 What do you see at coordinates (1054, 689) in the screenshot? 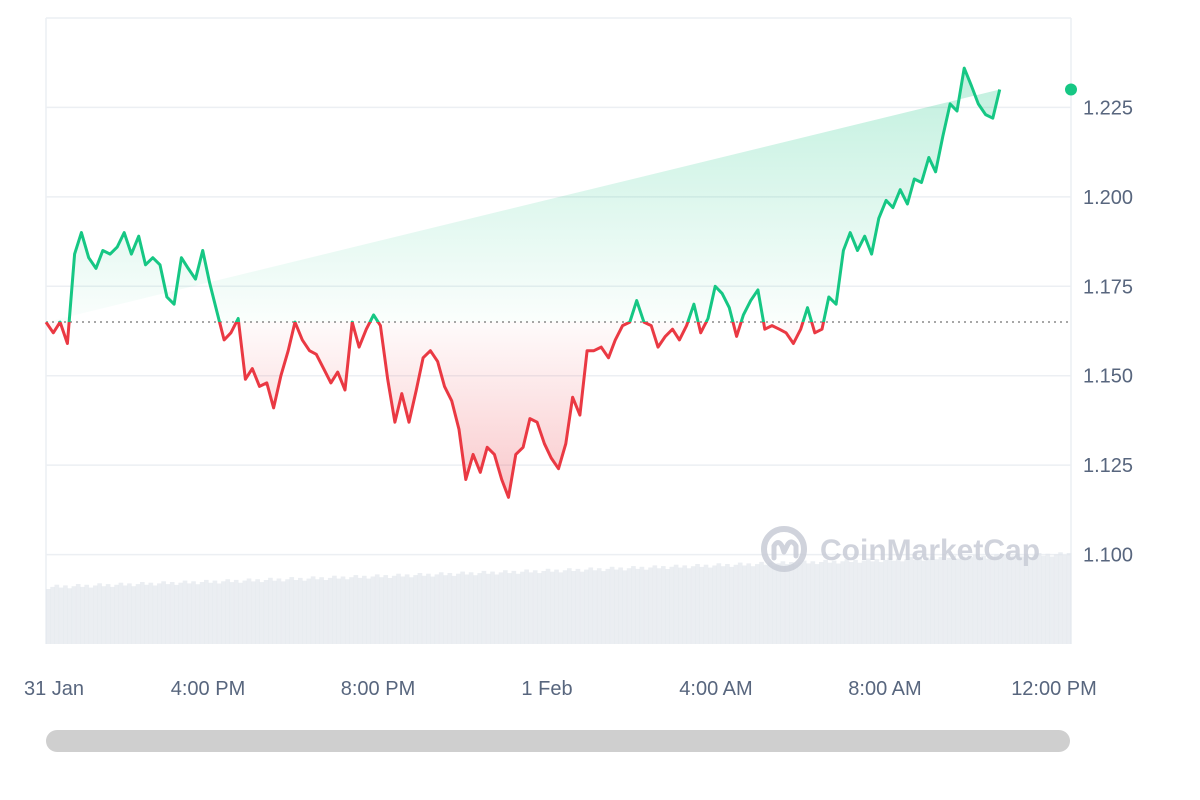
I see `x-tick-label: 12:00 PM` at bounding box center [1054, 689].